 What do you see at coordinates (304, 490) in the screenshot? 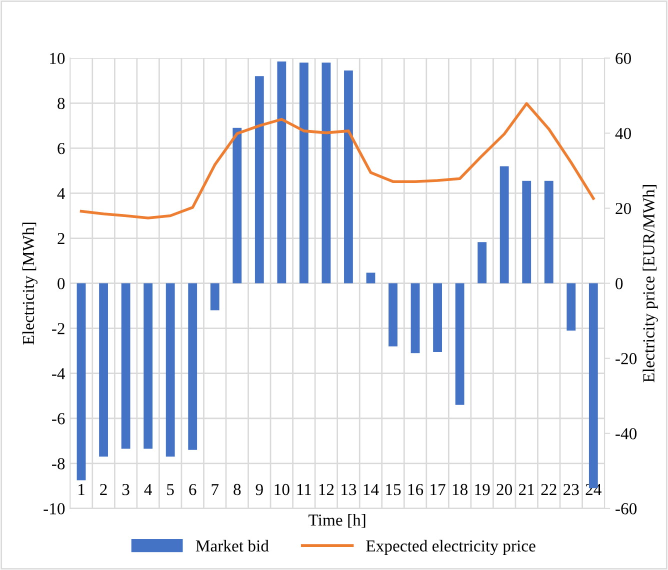
I see `x-tick-label: 11` at bounding box center [304, 490].